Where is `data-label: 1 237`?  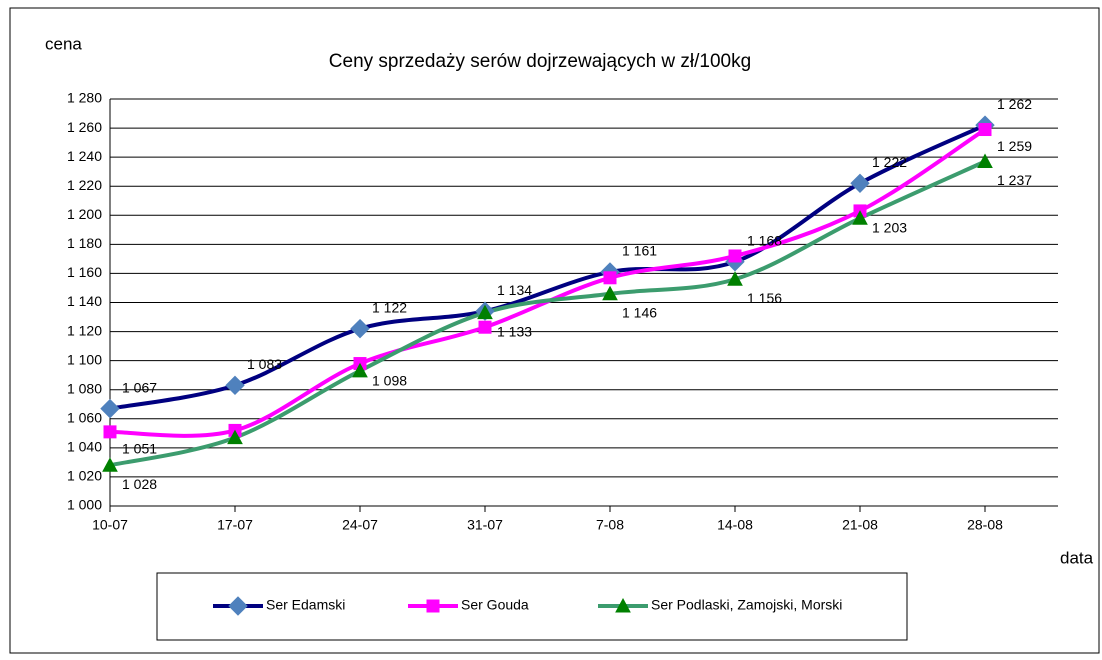
data-label: 1 237 is located at coordinates (1014, 180).